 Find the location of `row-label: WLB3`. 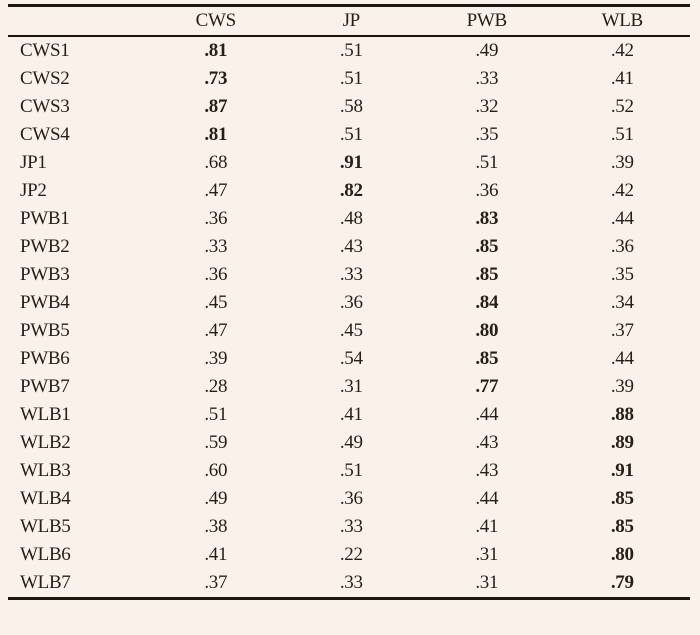

row-label: WLB3 is located at coordinates (45, 470).